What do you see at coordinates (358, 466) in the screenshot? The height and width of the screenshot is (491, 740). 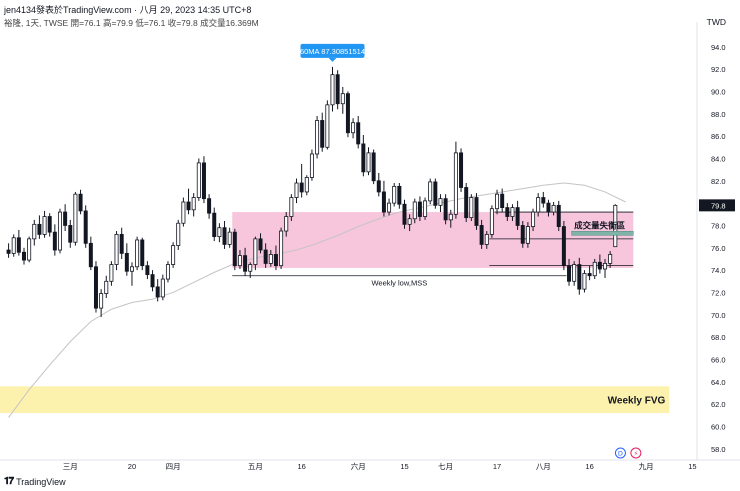 I see `x-tick-label: 六月` at bounding box center [358, 466].